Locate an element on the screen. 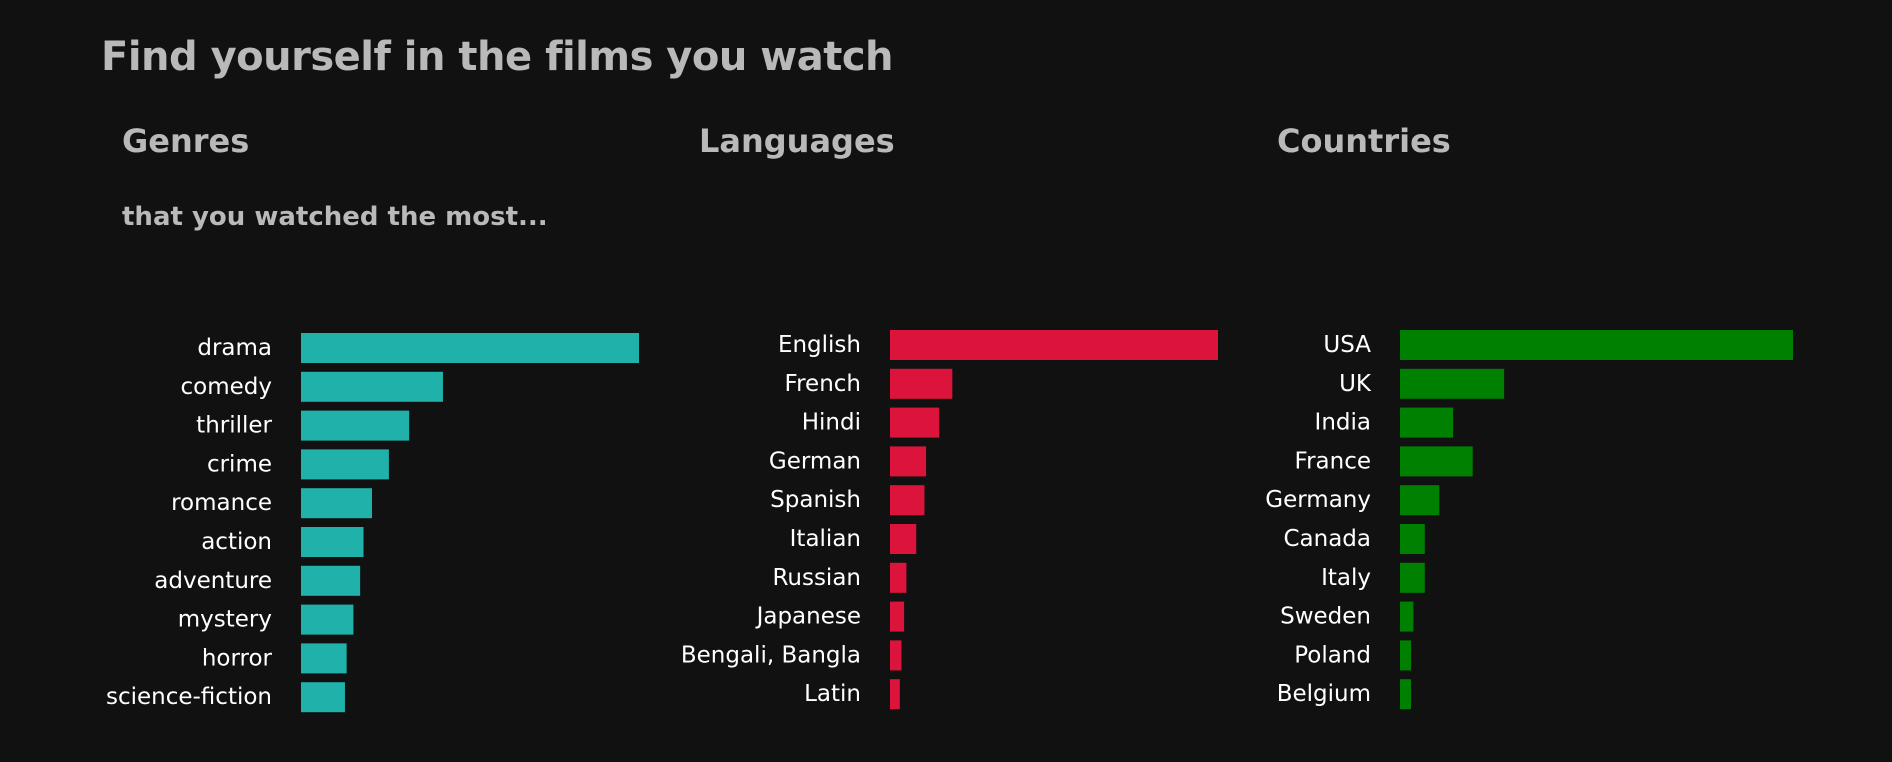  page-title: Find yourself in the films you watch is located at coordinates (497, 57).